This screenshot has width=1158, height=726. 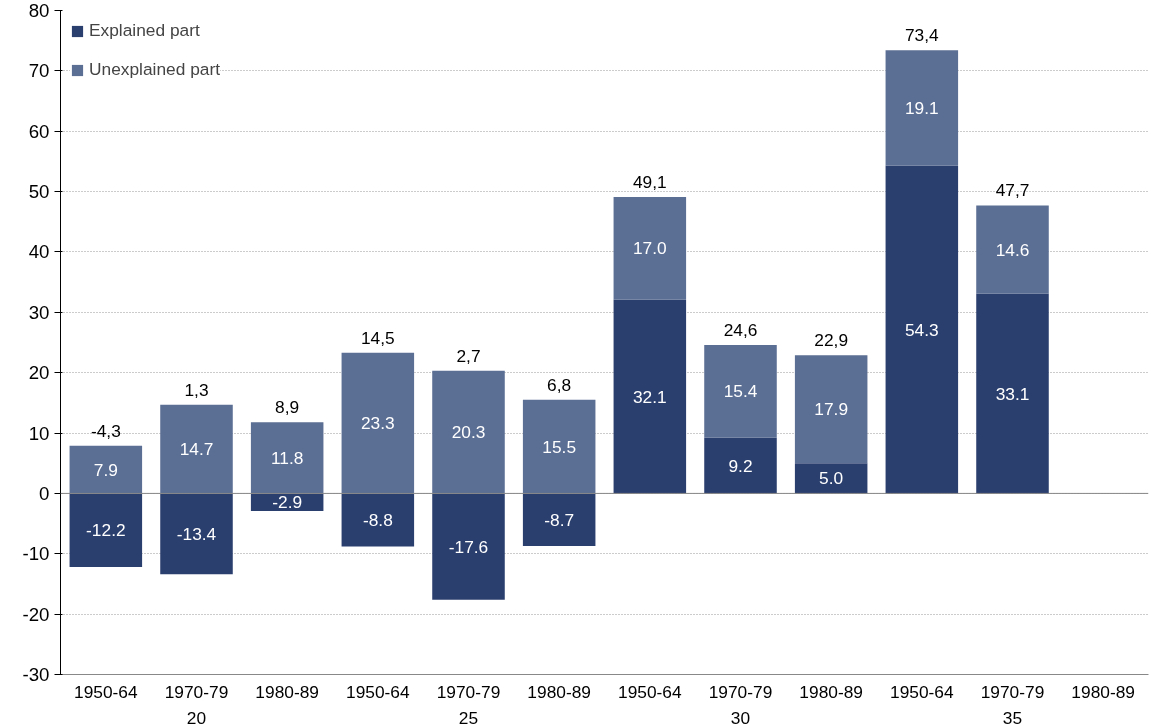 I want to click on total-label: 24,6, so click(x=740, y=329).